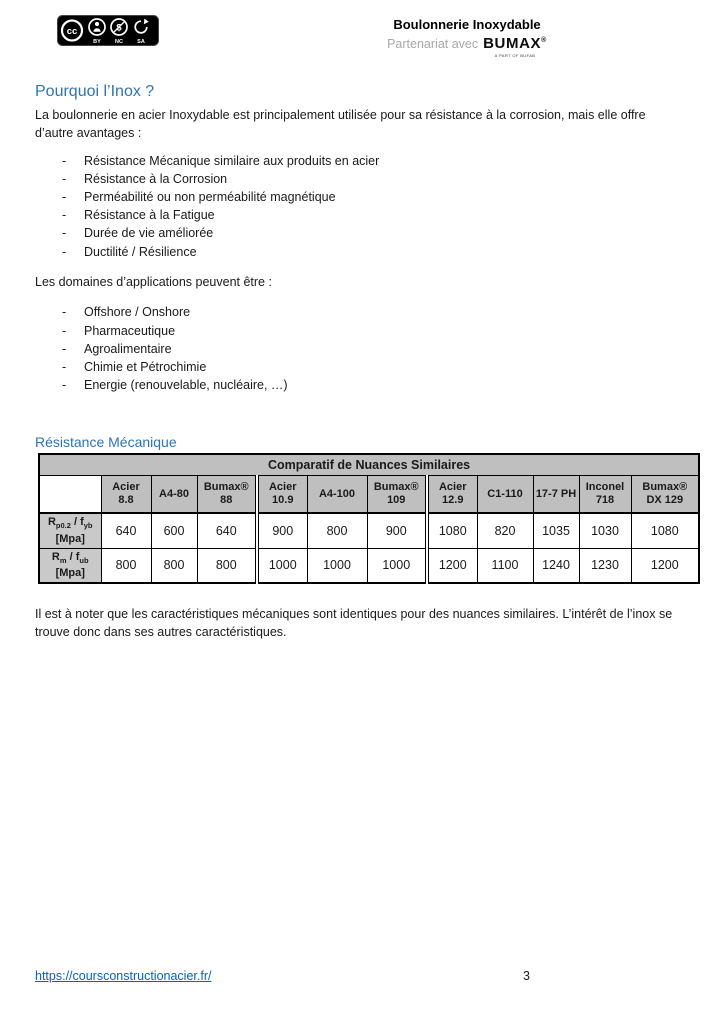  I want to click on list-item: - Pharmaceutique, so click(362, 331).